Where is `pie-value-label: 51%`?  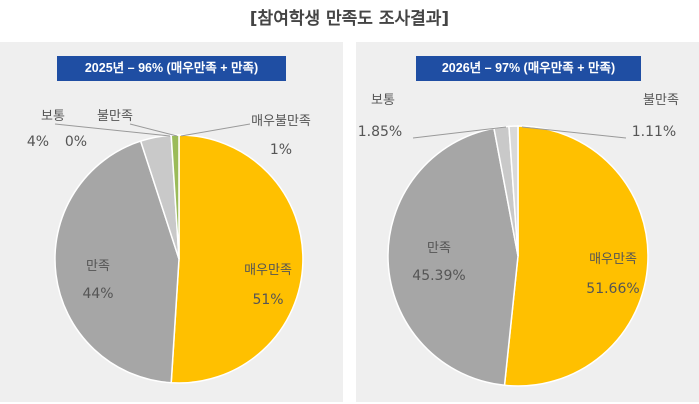 pie-value-label: 51% is located at coordinates (267, 300).